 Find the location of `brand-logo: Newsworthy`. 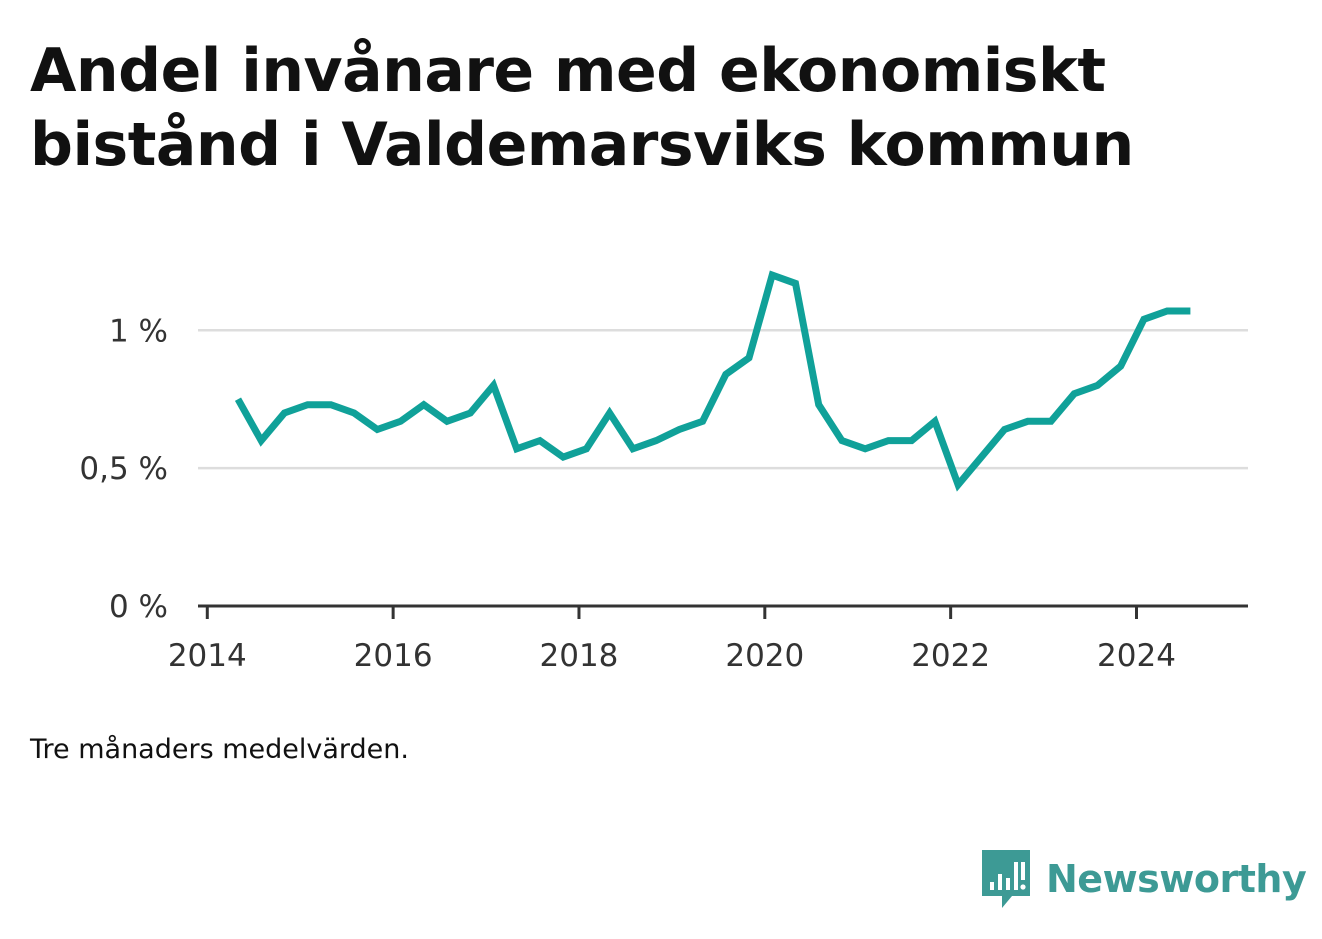

brand-logo: Newsworthy is located at coordinates (1143, 879).